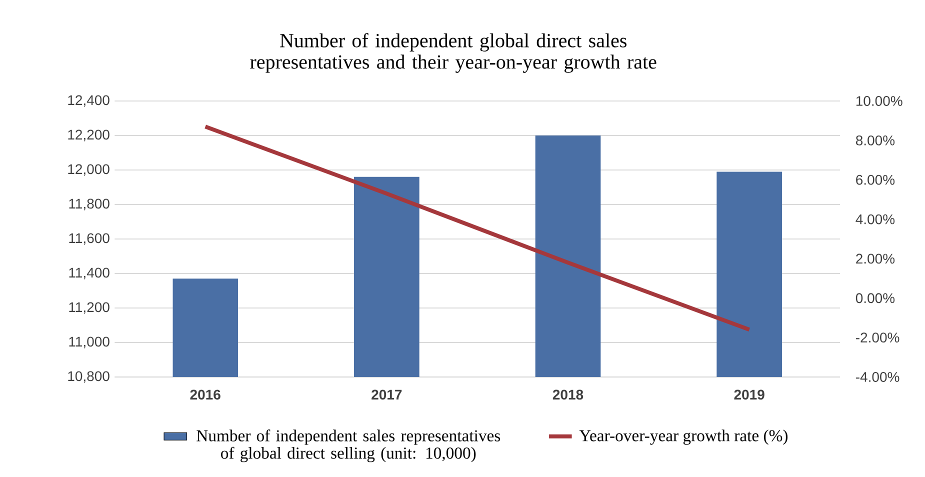 The image size is (925, 477). What do you see at coordinates (878, 337) in the screenshot?
I see `y2-tick-label: -2.00%` at bounding box center [878, 337].